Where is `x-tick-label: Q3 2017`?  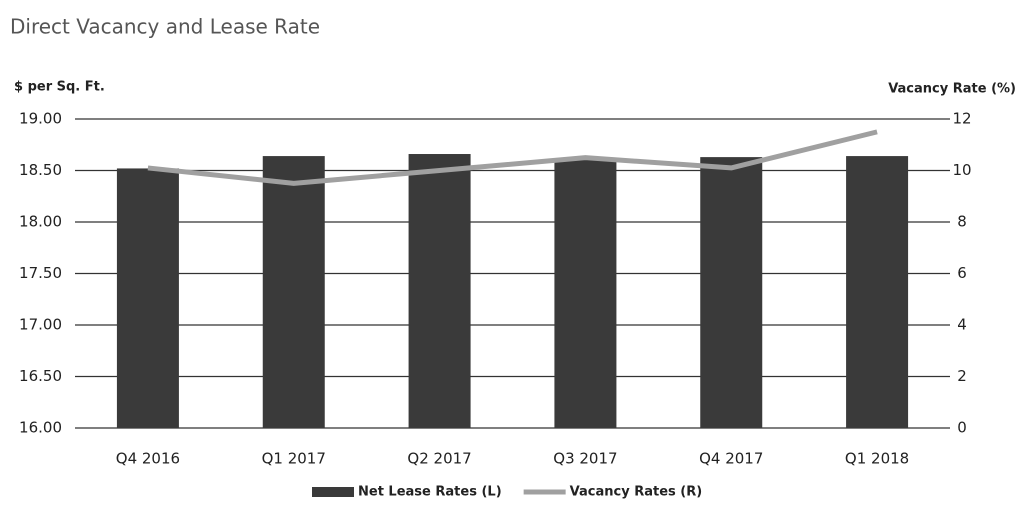 x-tick-label: Q3 2017 is located at coordinates (585, 459).